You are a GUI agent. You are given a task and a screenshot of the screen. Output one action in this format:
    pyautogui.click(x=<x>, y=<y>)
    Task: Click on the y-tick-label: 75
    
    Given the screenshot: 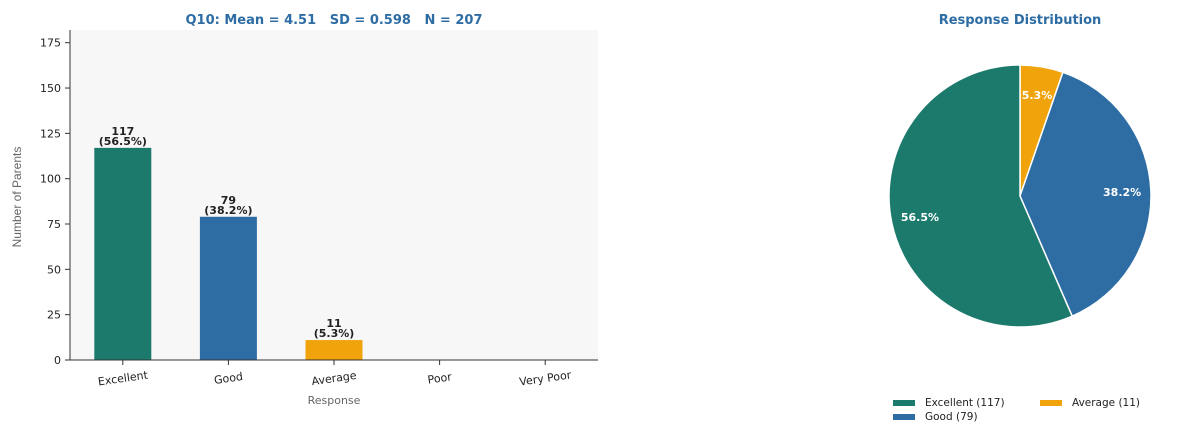 What is the action you would take?
    pyautogui.click(x=54, y=224)
    